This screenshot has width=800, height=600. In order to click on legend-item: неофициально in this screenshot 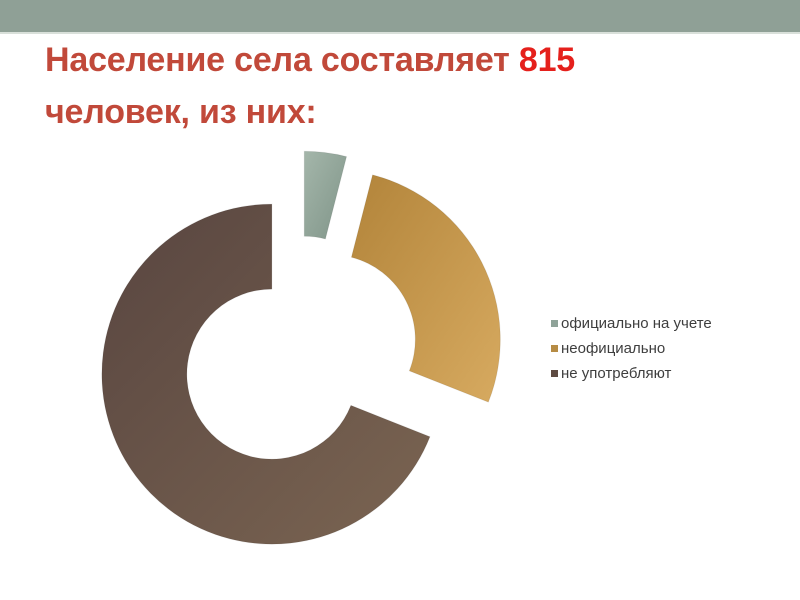, I will do `click(631, 348)`.